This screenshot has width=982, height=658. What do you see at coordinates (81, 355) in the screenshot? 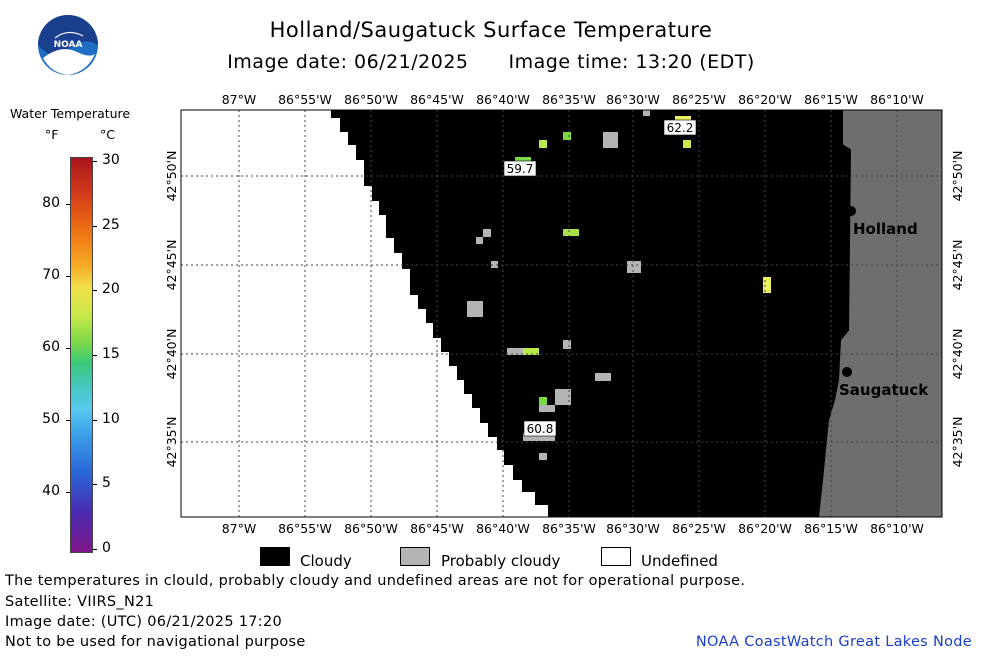
I see `temperature-colorbar` at bounding box center [81, 355].